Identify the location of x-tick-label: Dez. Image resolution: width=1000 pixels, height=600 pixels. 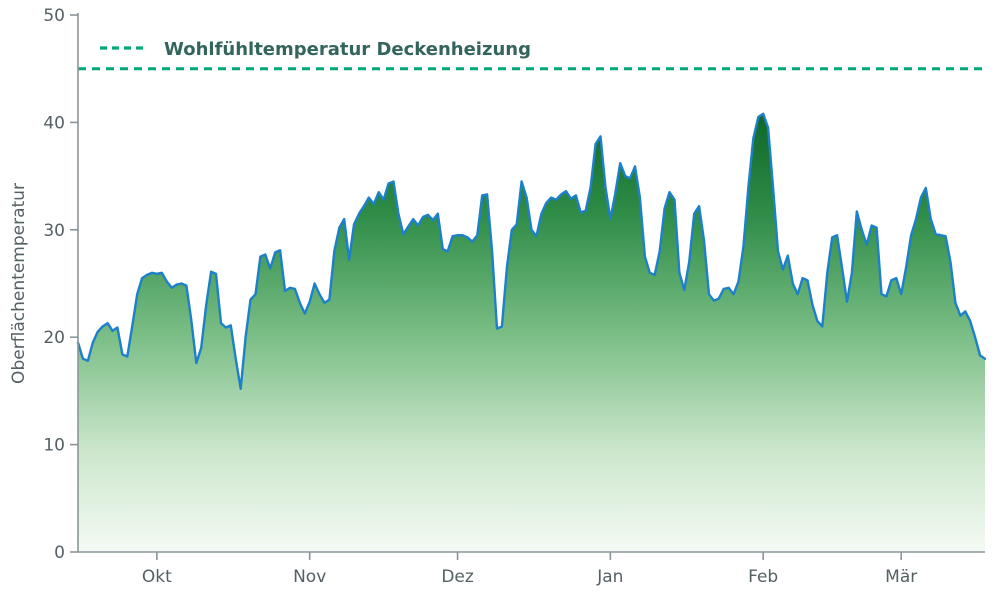
(457, 577).